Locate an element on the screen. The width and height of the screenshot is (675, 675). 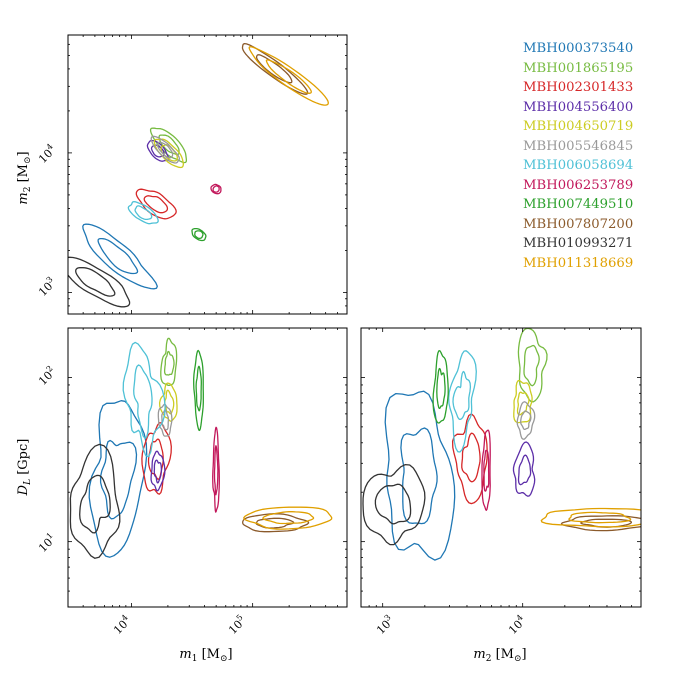
contour-mbh001865195-m2-dl is located at coordinates (532, 365).